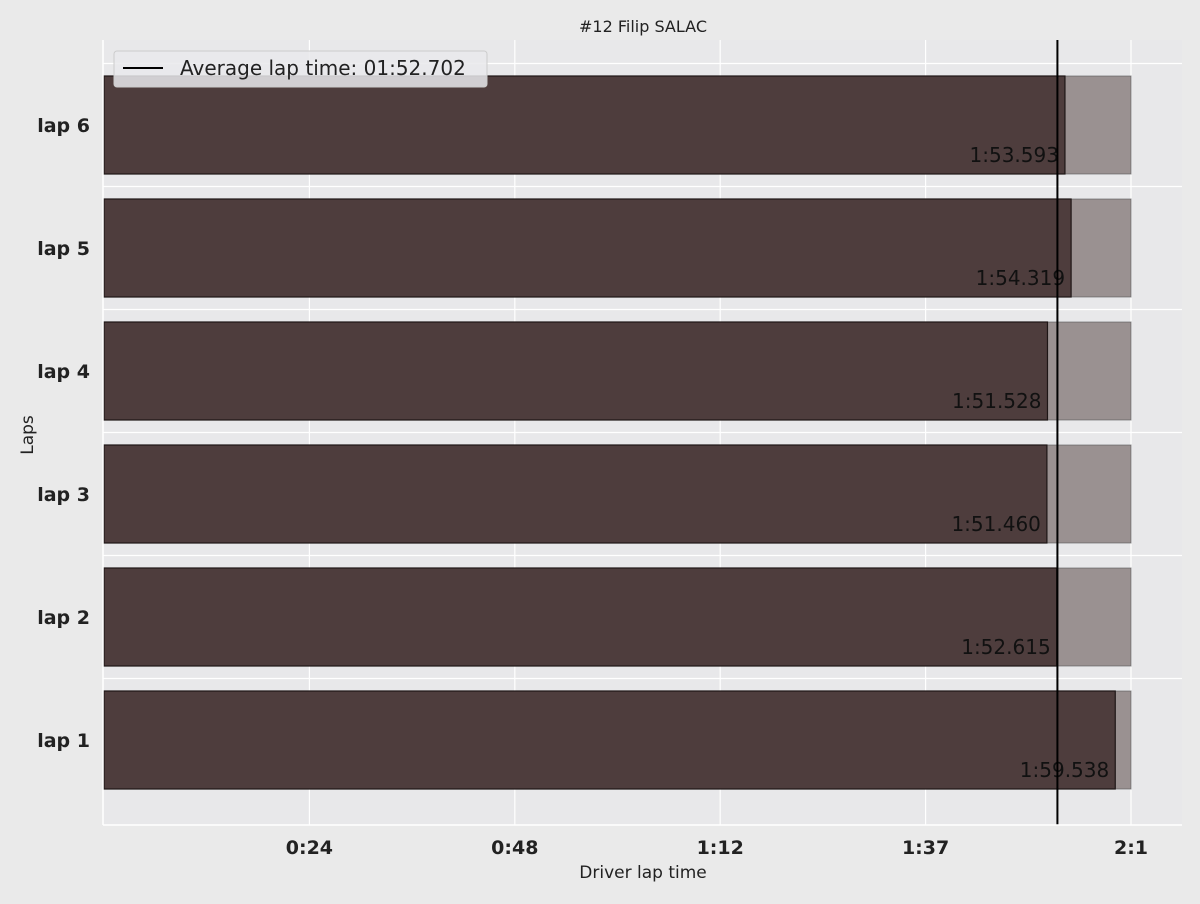 The width and height of the screenshot is (1200, 904). Describe the element at coordinates (63, 249) in the screenshot. I see `y-tick-label: lap 5` at that location.